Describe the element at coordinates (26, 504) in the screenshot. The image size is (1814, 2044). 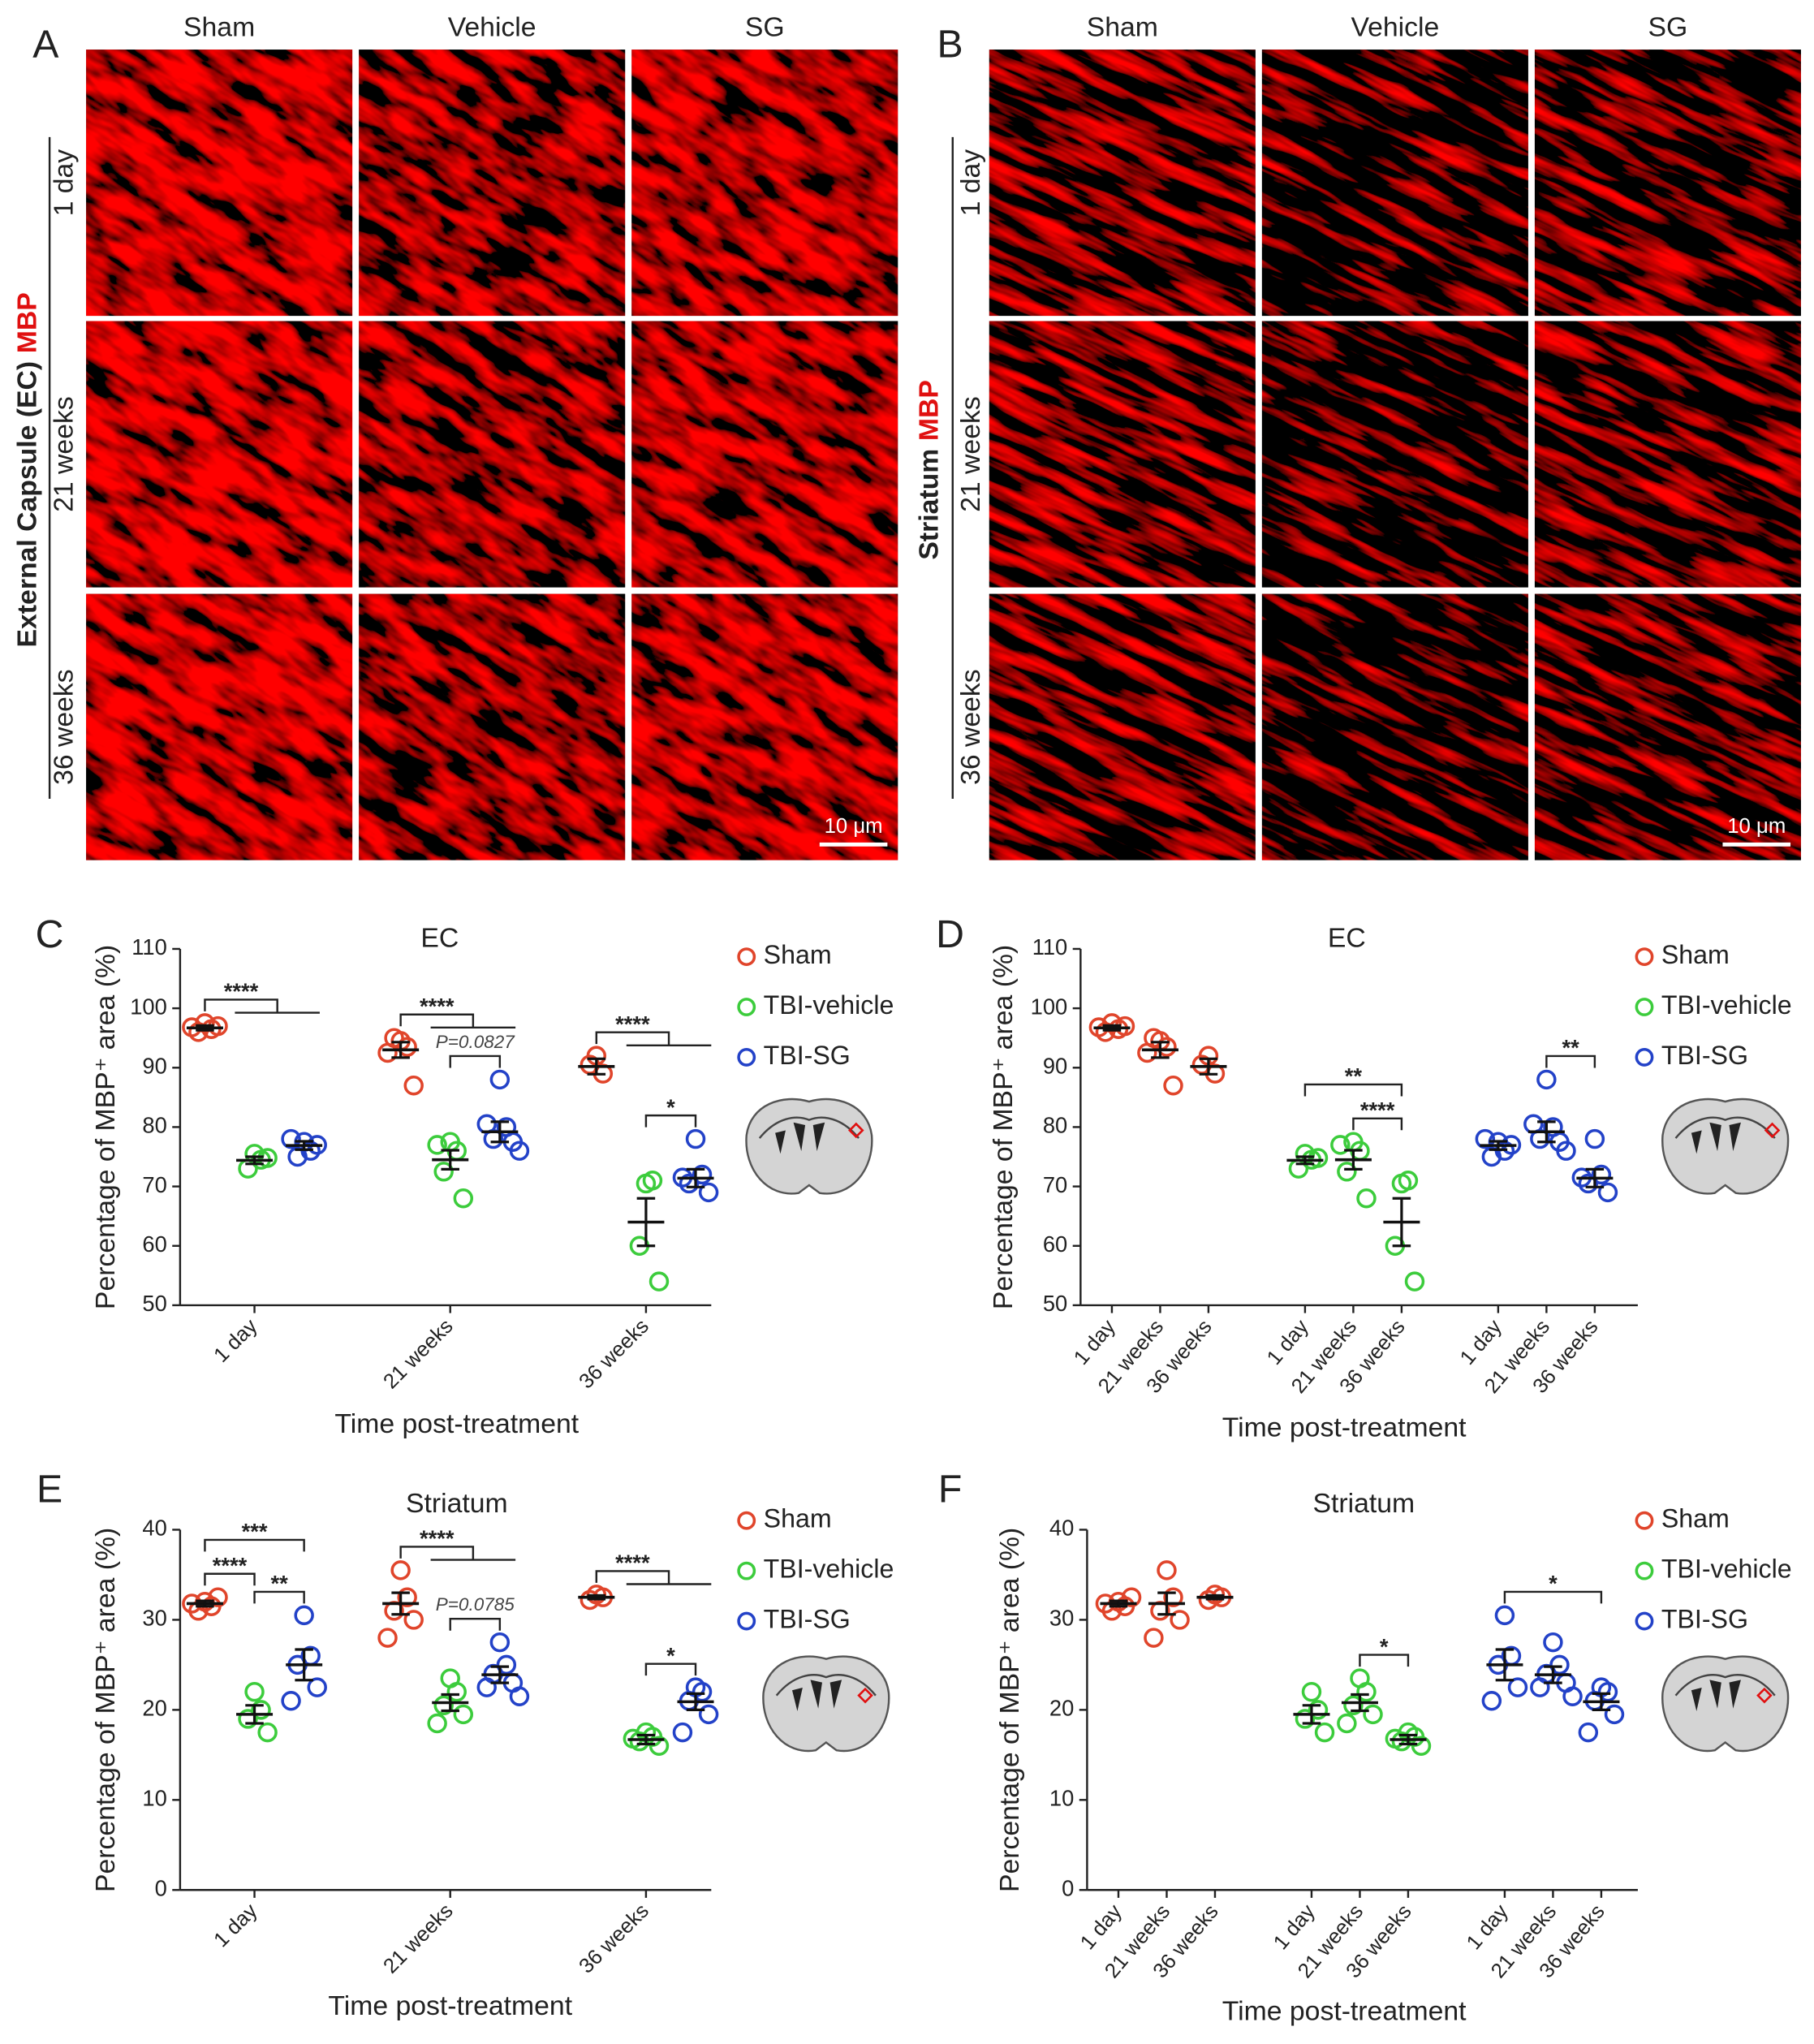
I see `region-name: External Capsule (EC)` at that location.